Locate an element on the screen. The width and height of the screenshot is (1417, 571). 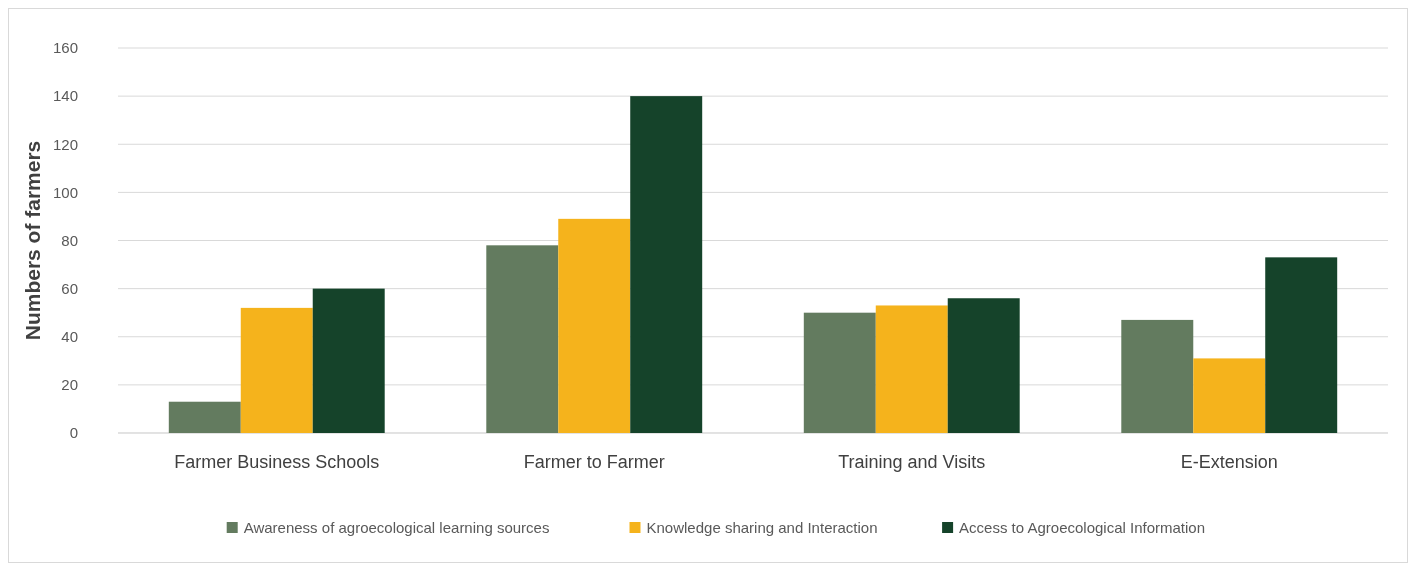
x-tick-label: Farmer to Farmer is located at coordinates (594, 462).